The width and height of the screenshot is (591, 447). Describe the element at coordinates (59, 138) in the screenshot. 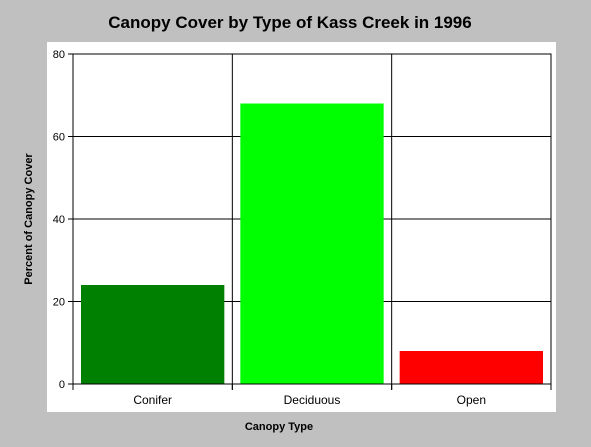

I see `y-tick-label: 60` at that location.